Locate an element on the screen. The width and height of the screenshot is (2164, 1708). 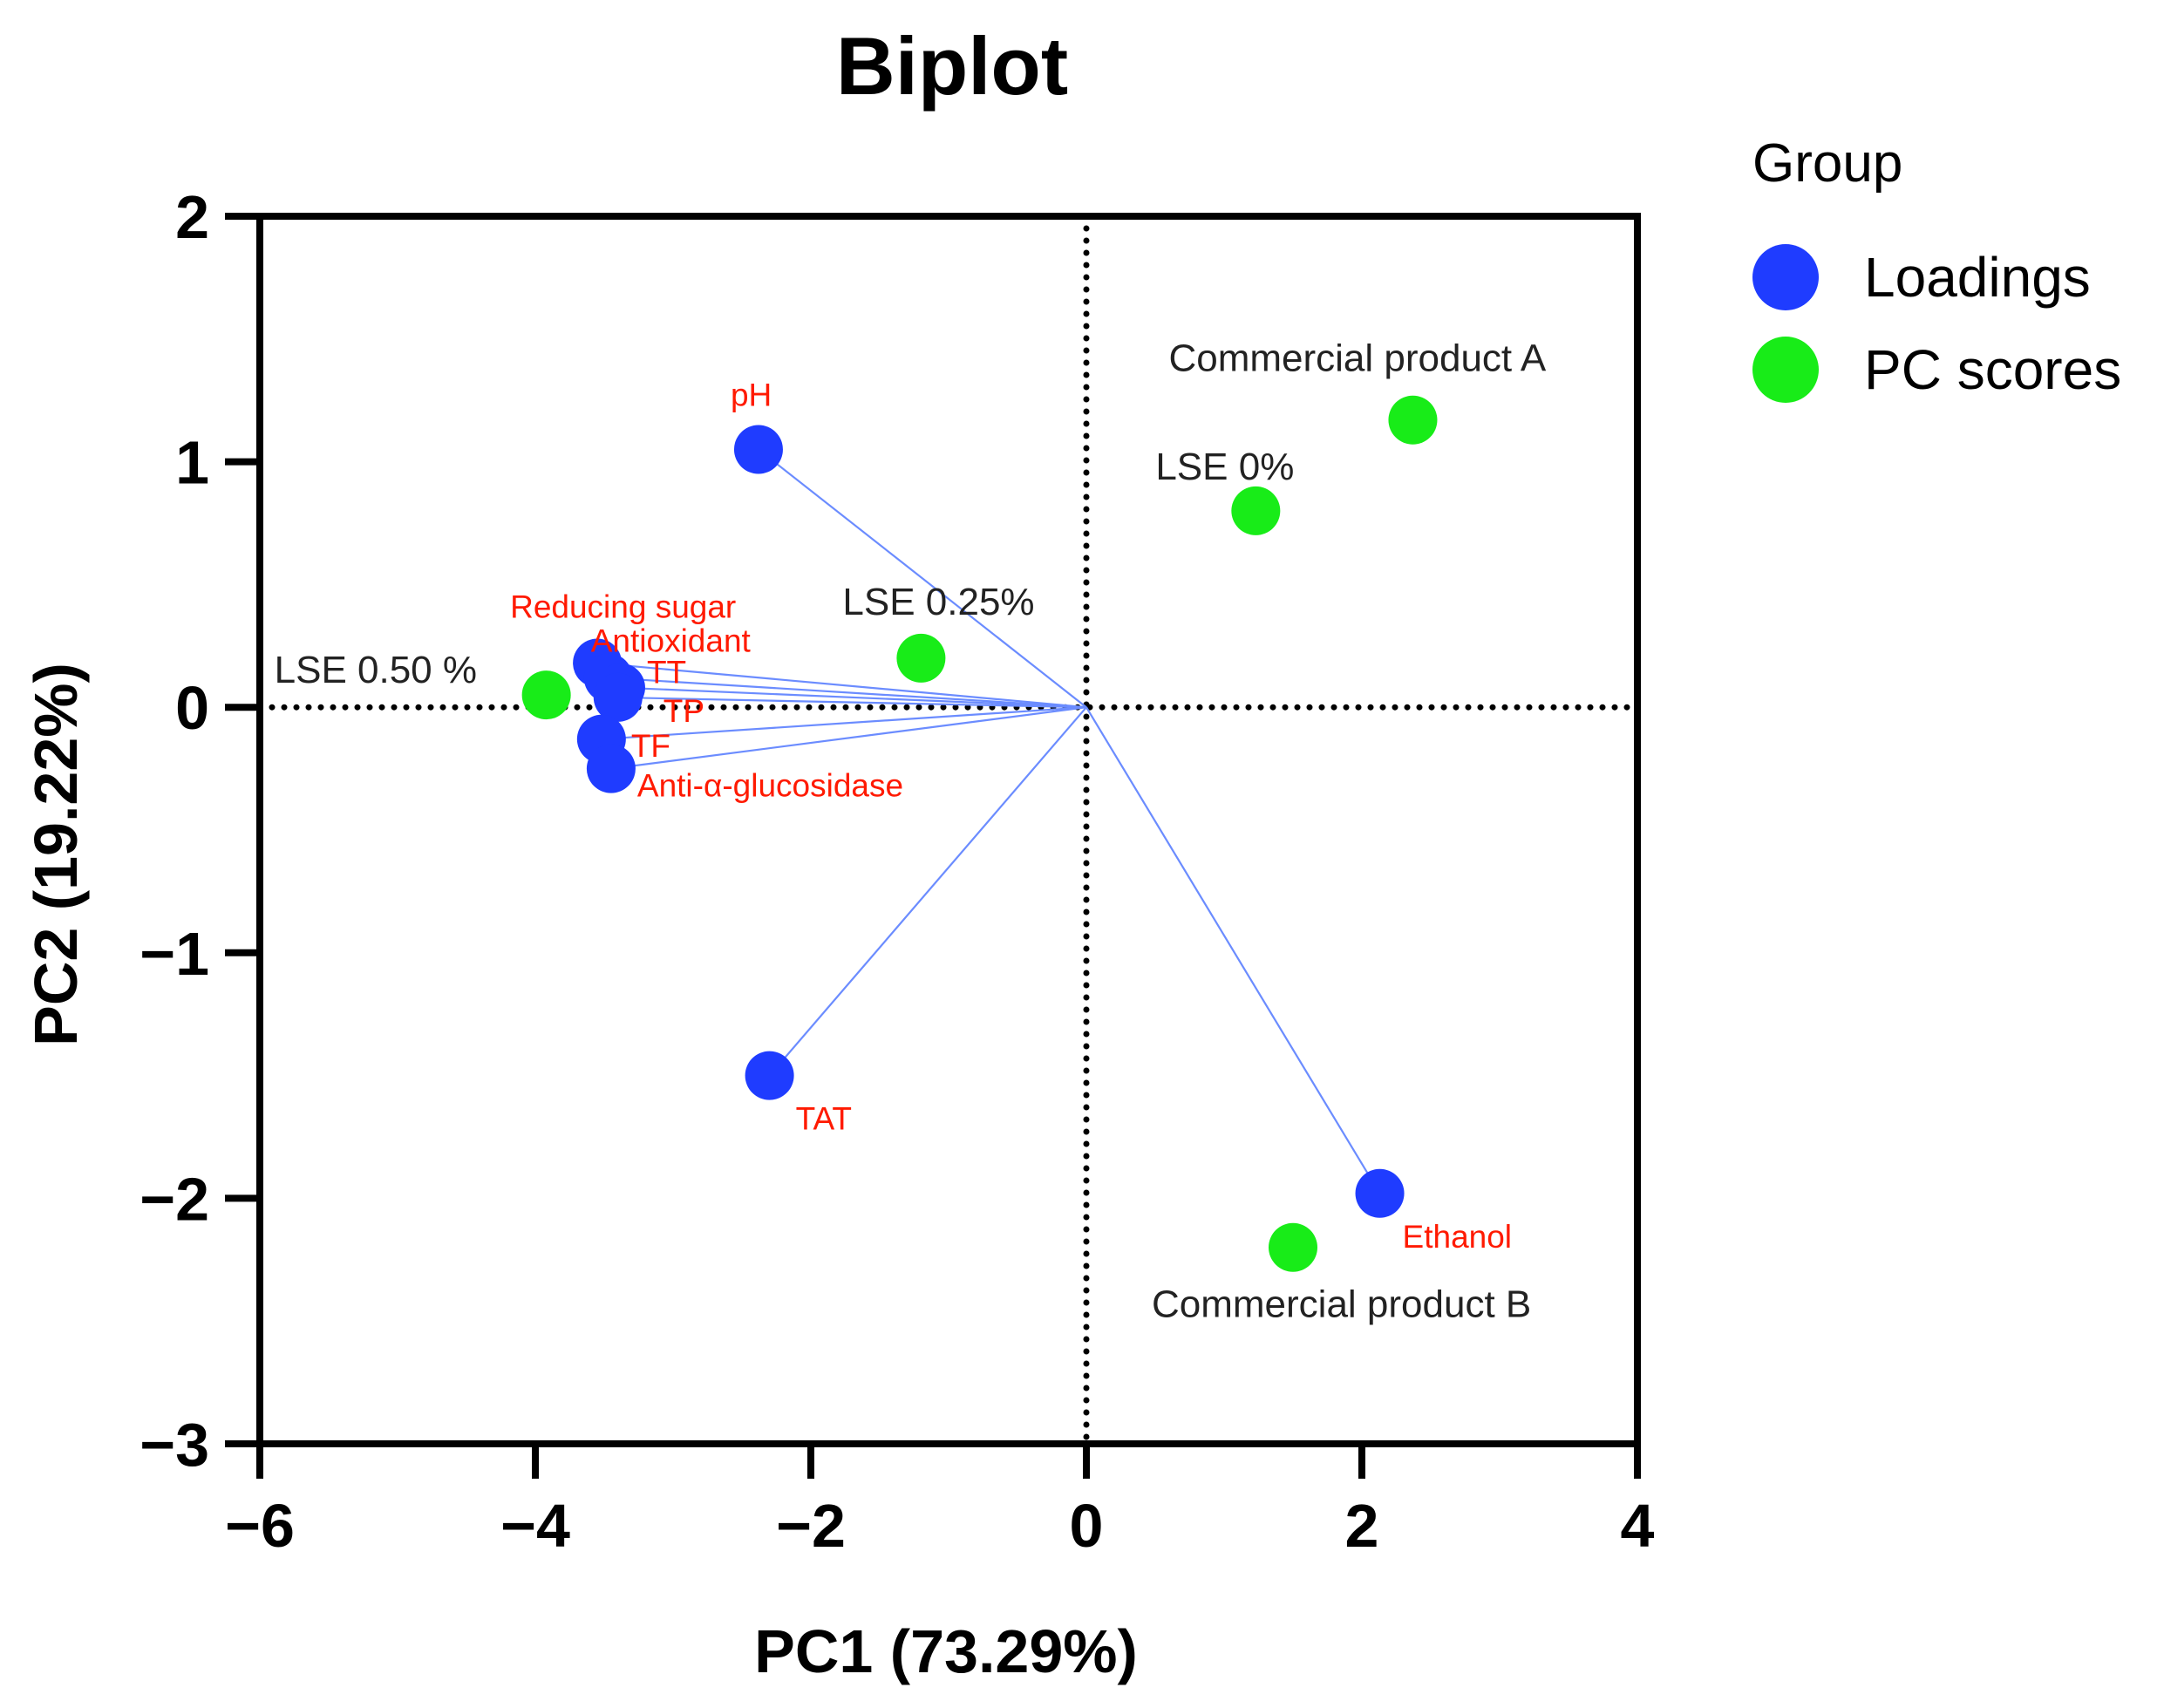
score-label-commercial-product-a: Commercial product A is located at coordinates (1357, 358).